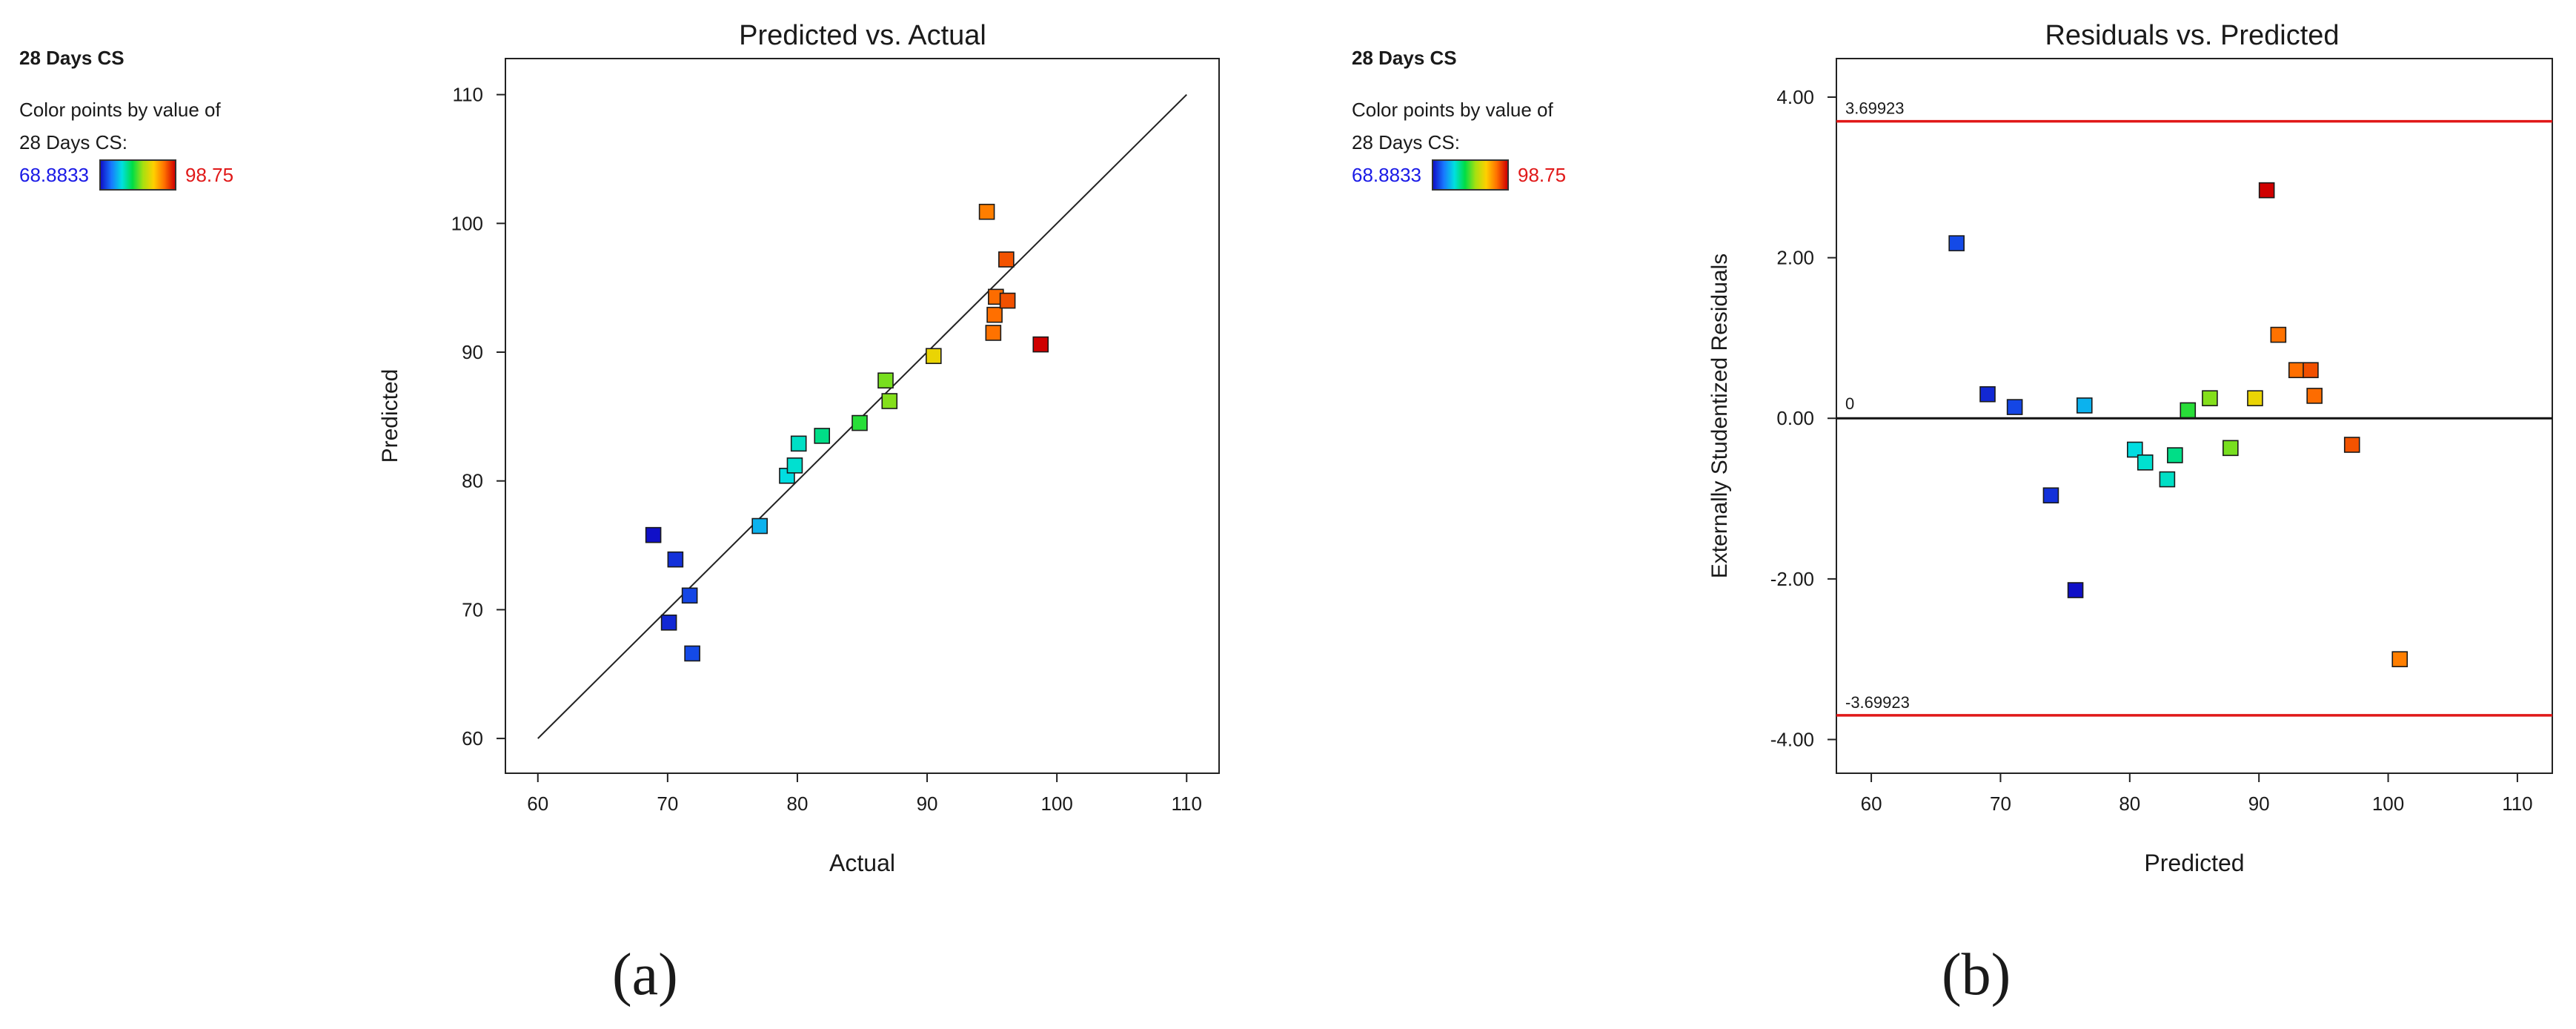 The height and width of the screenshot is (1029, 2576). What do you see at coordinates (1795, 258) in the screenshot?
I see `y-tick-label: 2.00` at bounding box center [1795, 258].